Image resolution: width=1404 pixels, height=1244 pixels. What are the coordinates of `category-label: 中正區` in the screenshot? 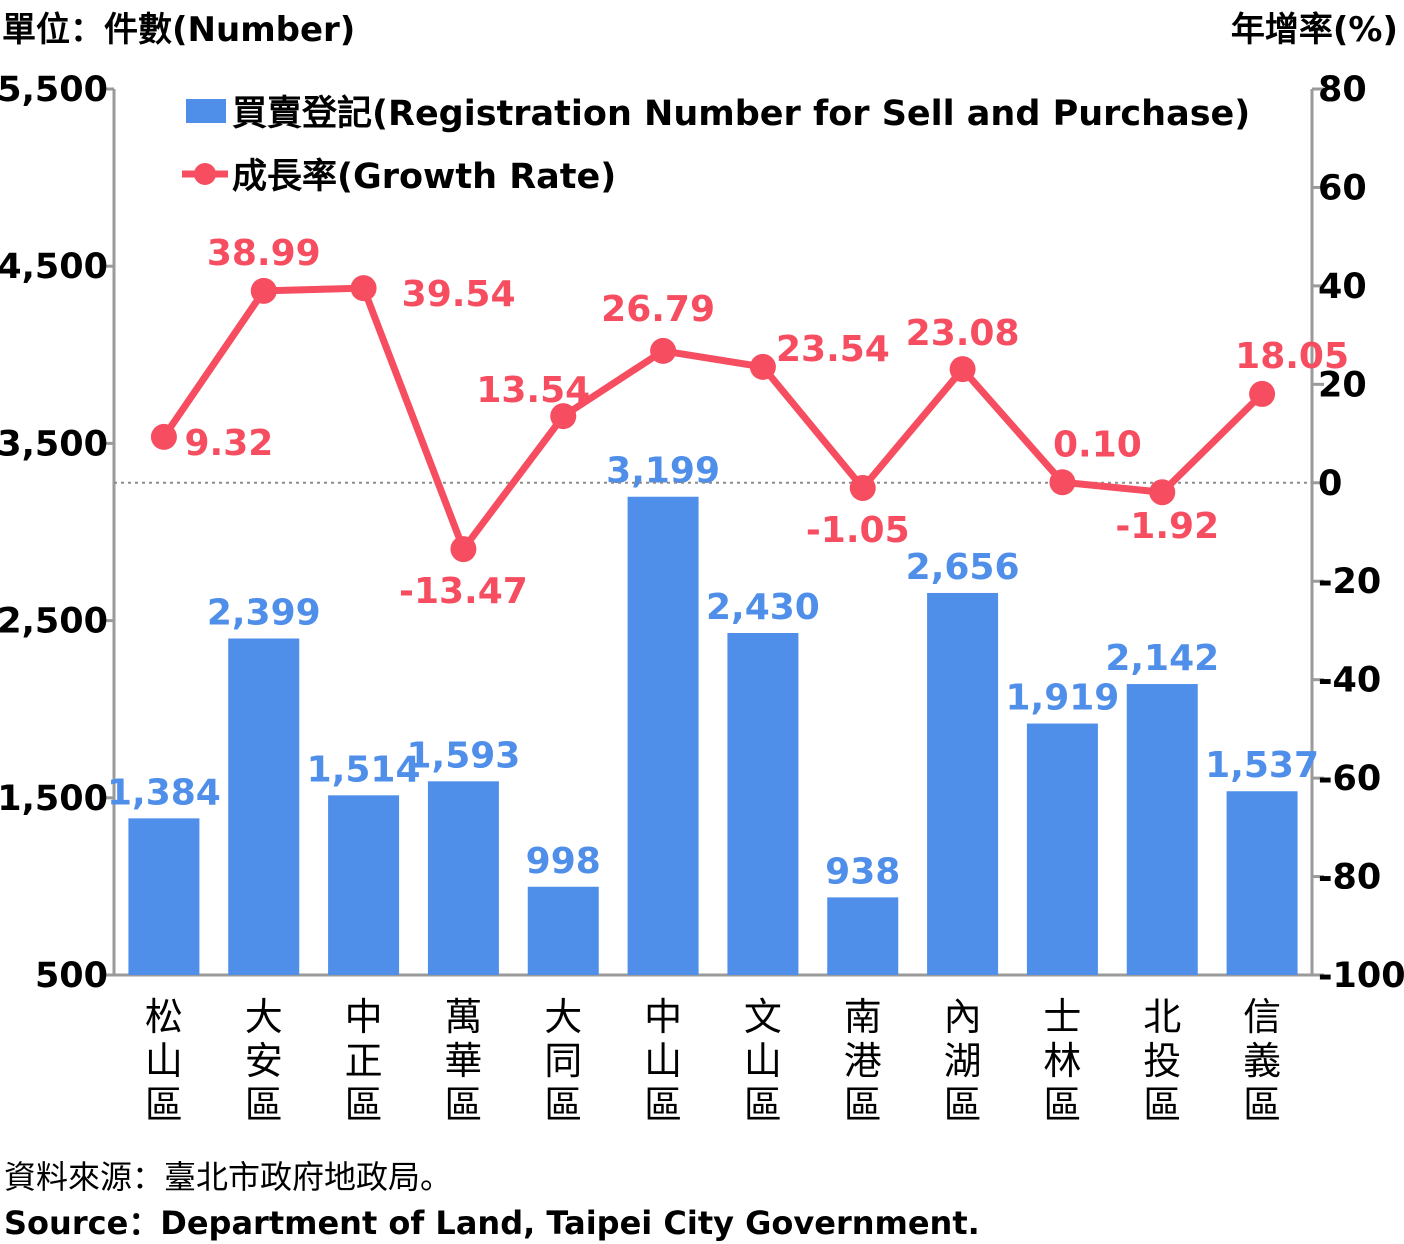 It's located at (364, 1061).